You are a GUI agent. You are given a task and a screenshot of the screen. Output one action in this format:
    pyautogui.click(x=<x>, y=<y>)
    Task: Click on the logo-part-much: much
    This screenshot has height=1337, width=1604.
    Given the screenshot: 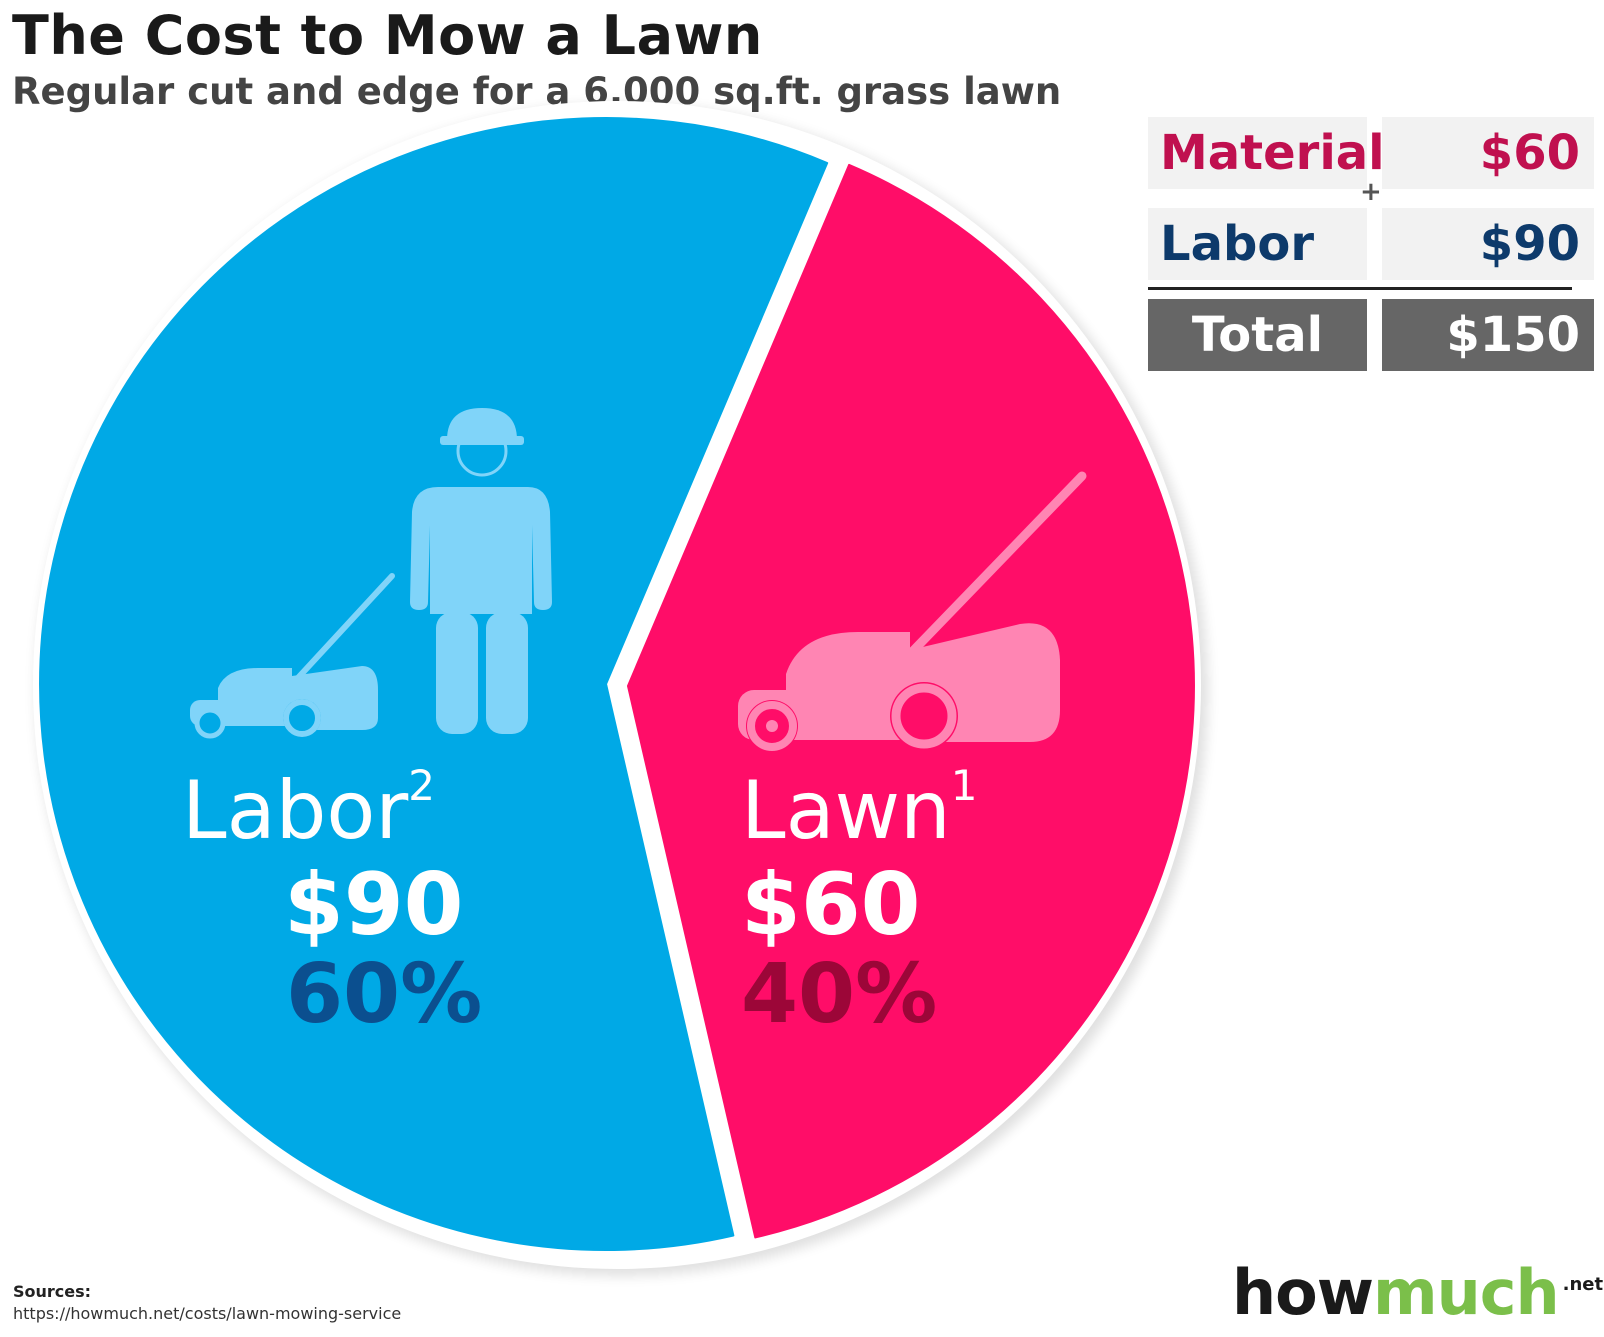 What is the action you would take?
    pyautogui.click(x=1466, y=1292)
    